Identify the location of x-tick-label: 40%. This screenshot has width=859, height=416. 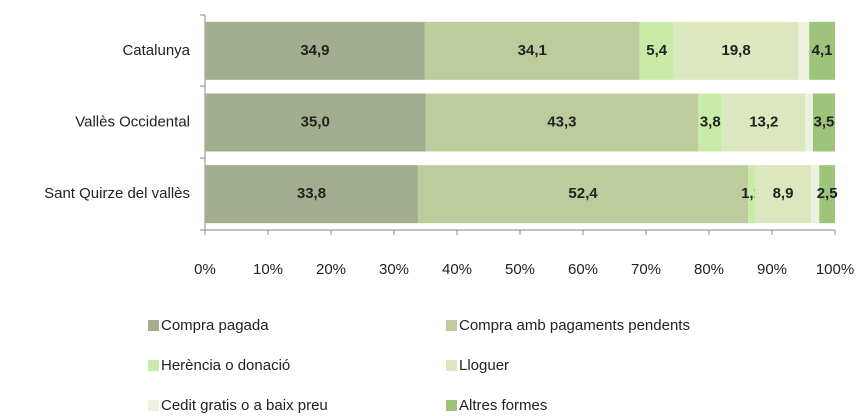
(457, 269).